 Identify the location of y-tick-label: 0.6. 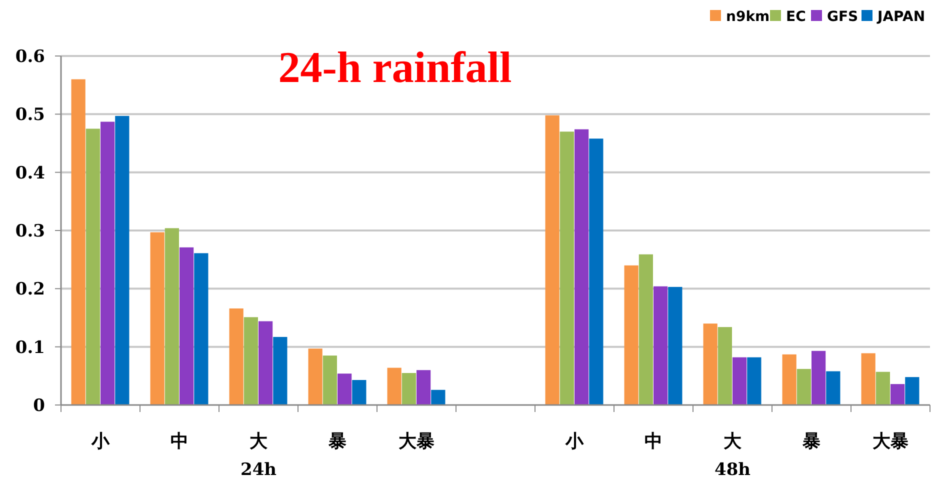
(30, 57).